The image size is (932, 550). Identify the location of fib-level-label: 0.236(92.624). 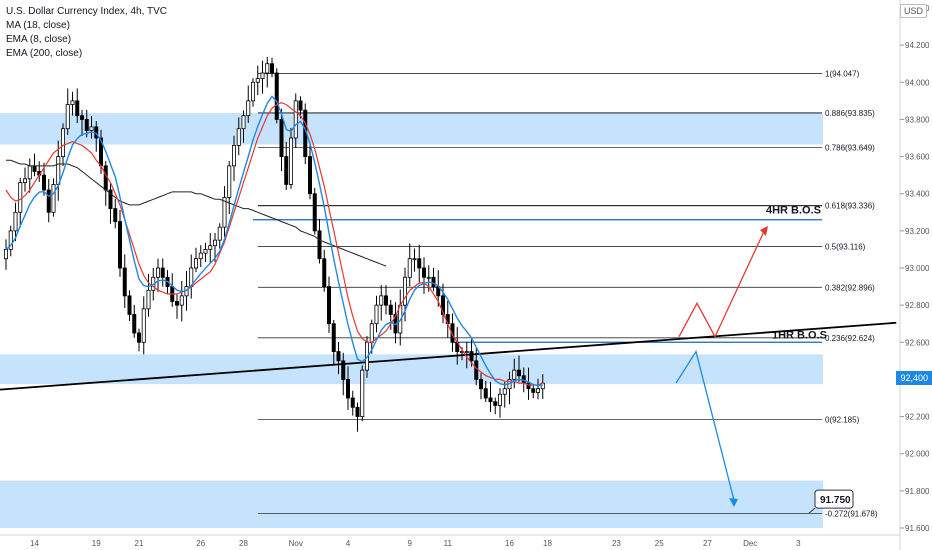
(850, 338).